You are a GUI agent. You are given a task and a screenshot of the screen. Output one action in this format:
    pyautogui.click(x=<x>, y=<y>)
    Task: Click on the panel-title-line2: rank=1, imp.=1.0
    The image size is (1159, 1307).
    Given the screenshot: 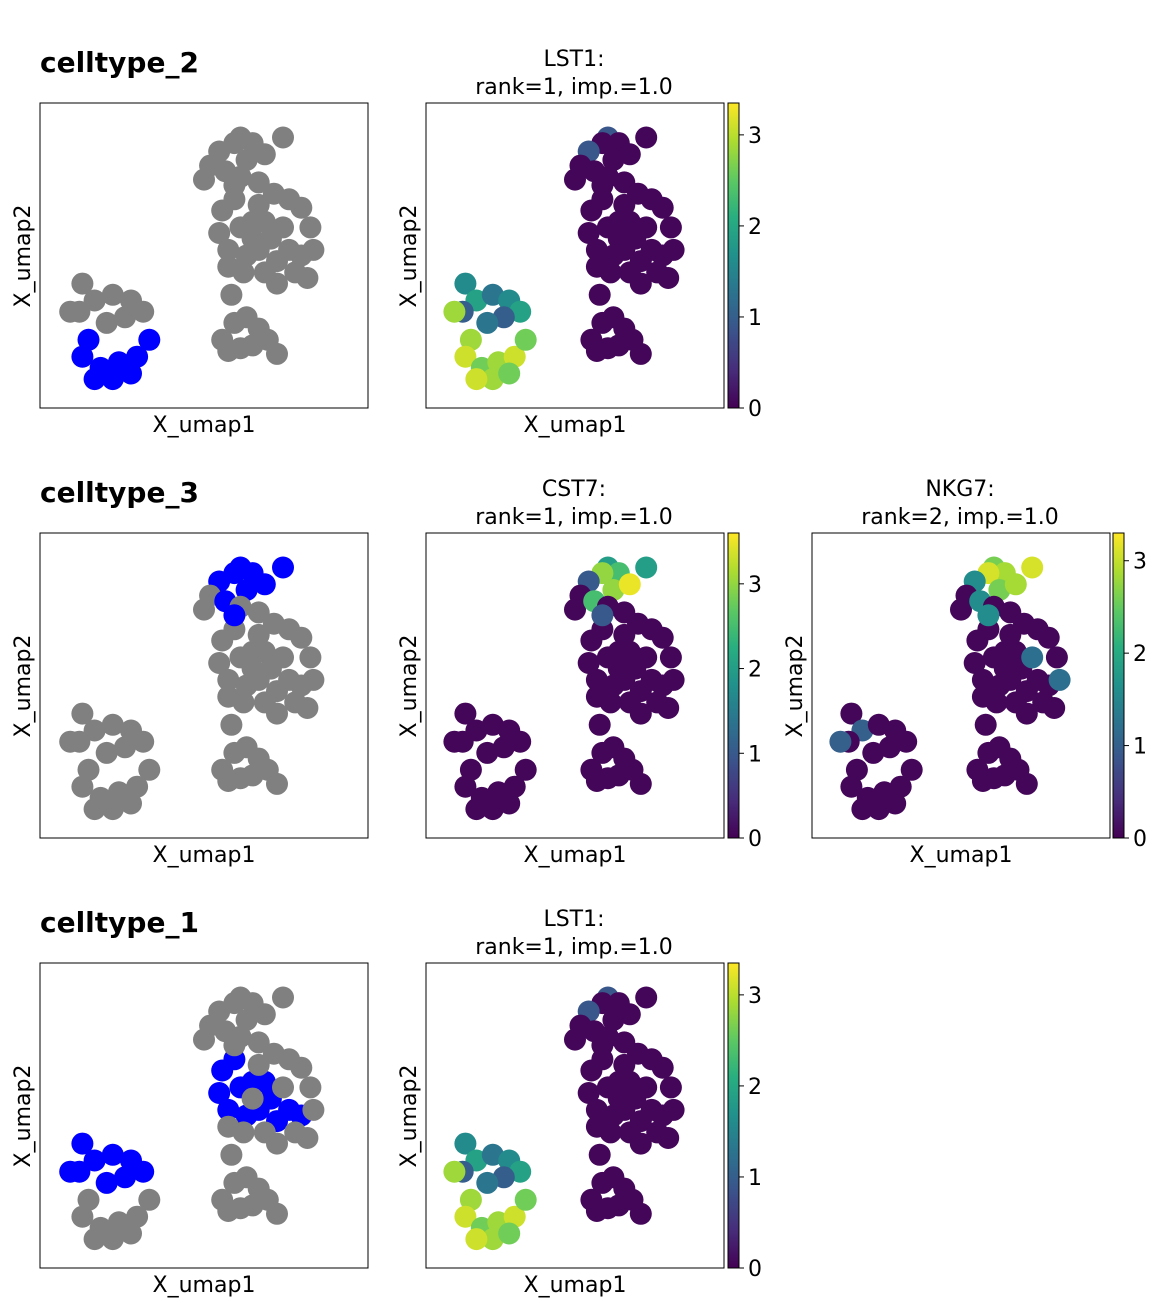 What is the action you would take?
    pyautogui.click(x=574, y=87)
    